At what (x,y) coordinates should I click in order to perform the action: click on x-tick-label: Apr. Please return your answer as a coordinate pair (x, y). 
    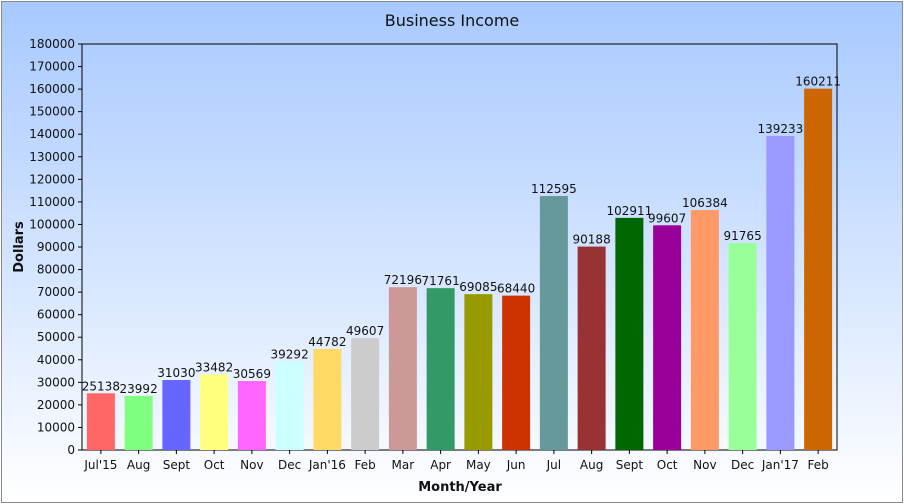
    Looking at the image, I should click on (440, 465).